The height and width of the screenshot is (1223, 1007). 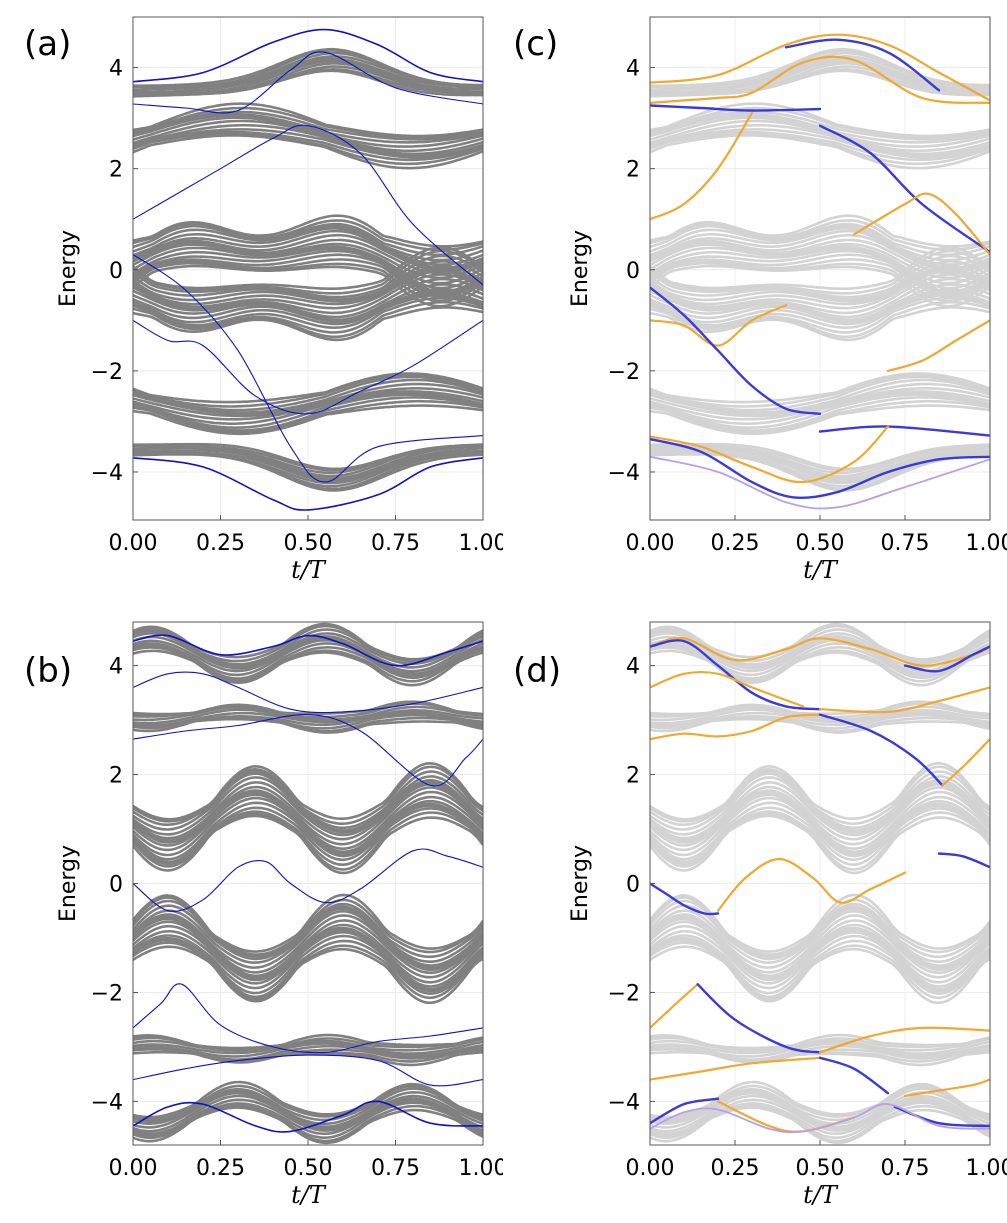 I want to click on x-tick-label: 0.00, so click(x=133, y=1168).